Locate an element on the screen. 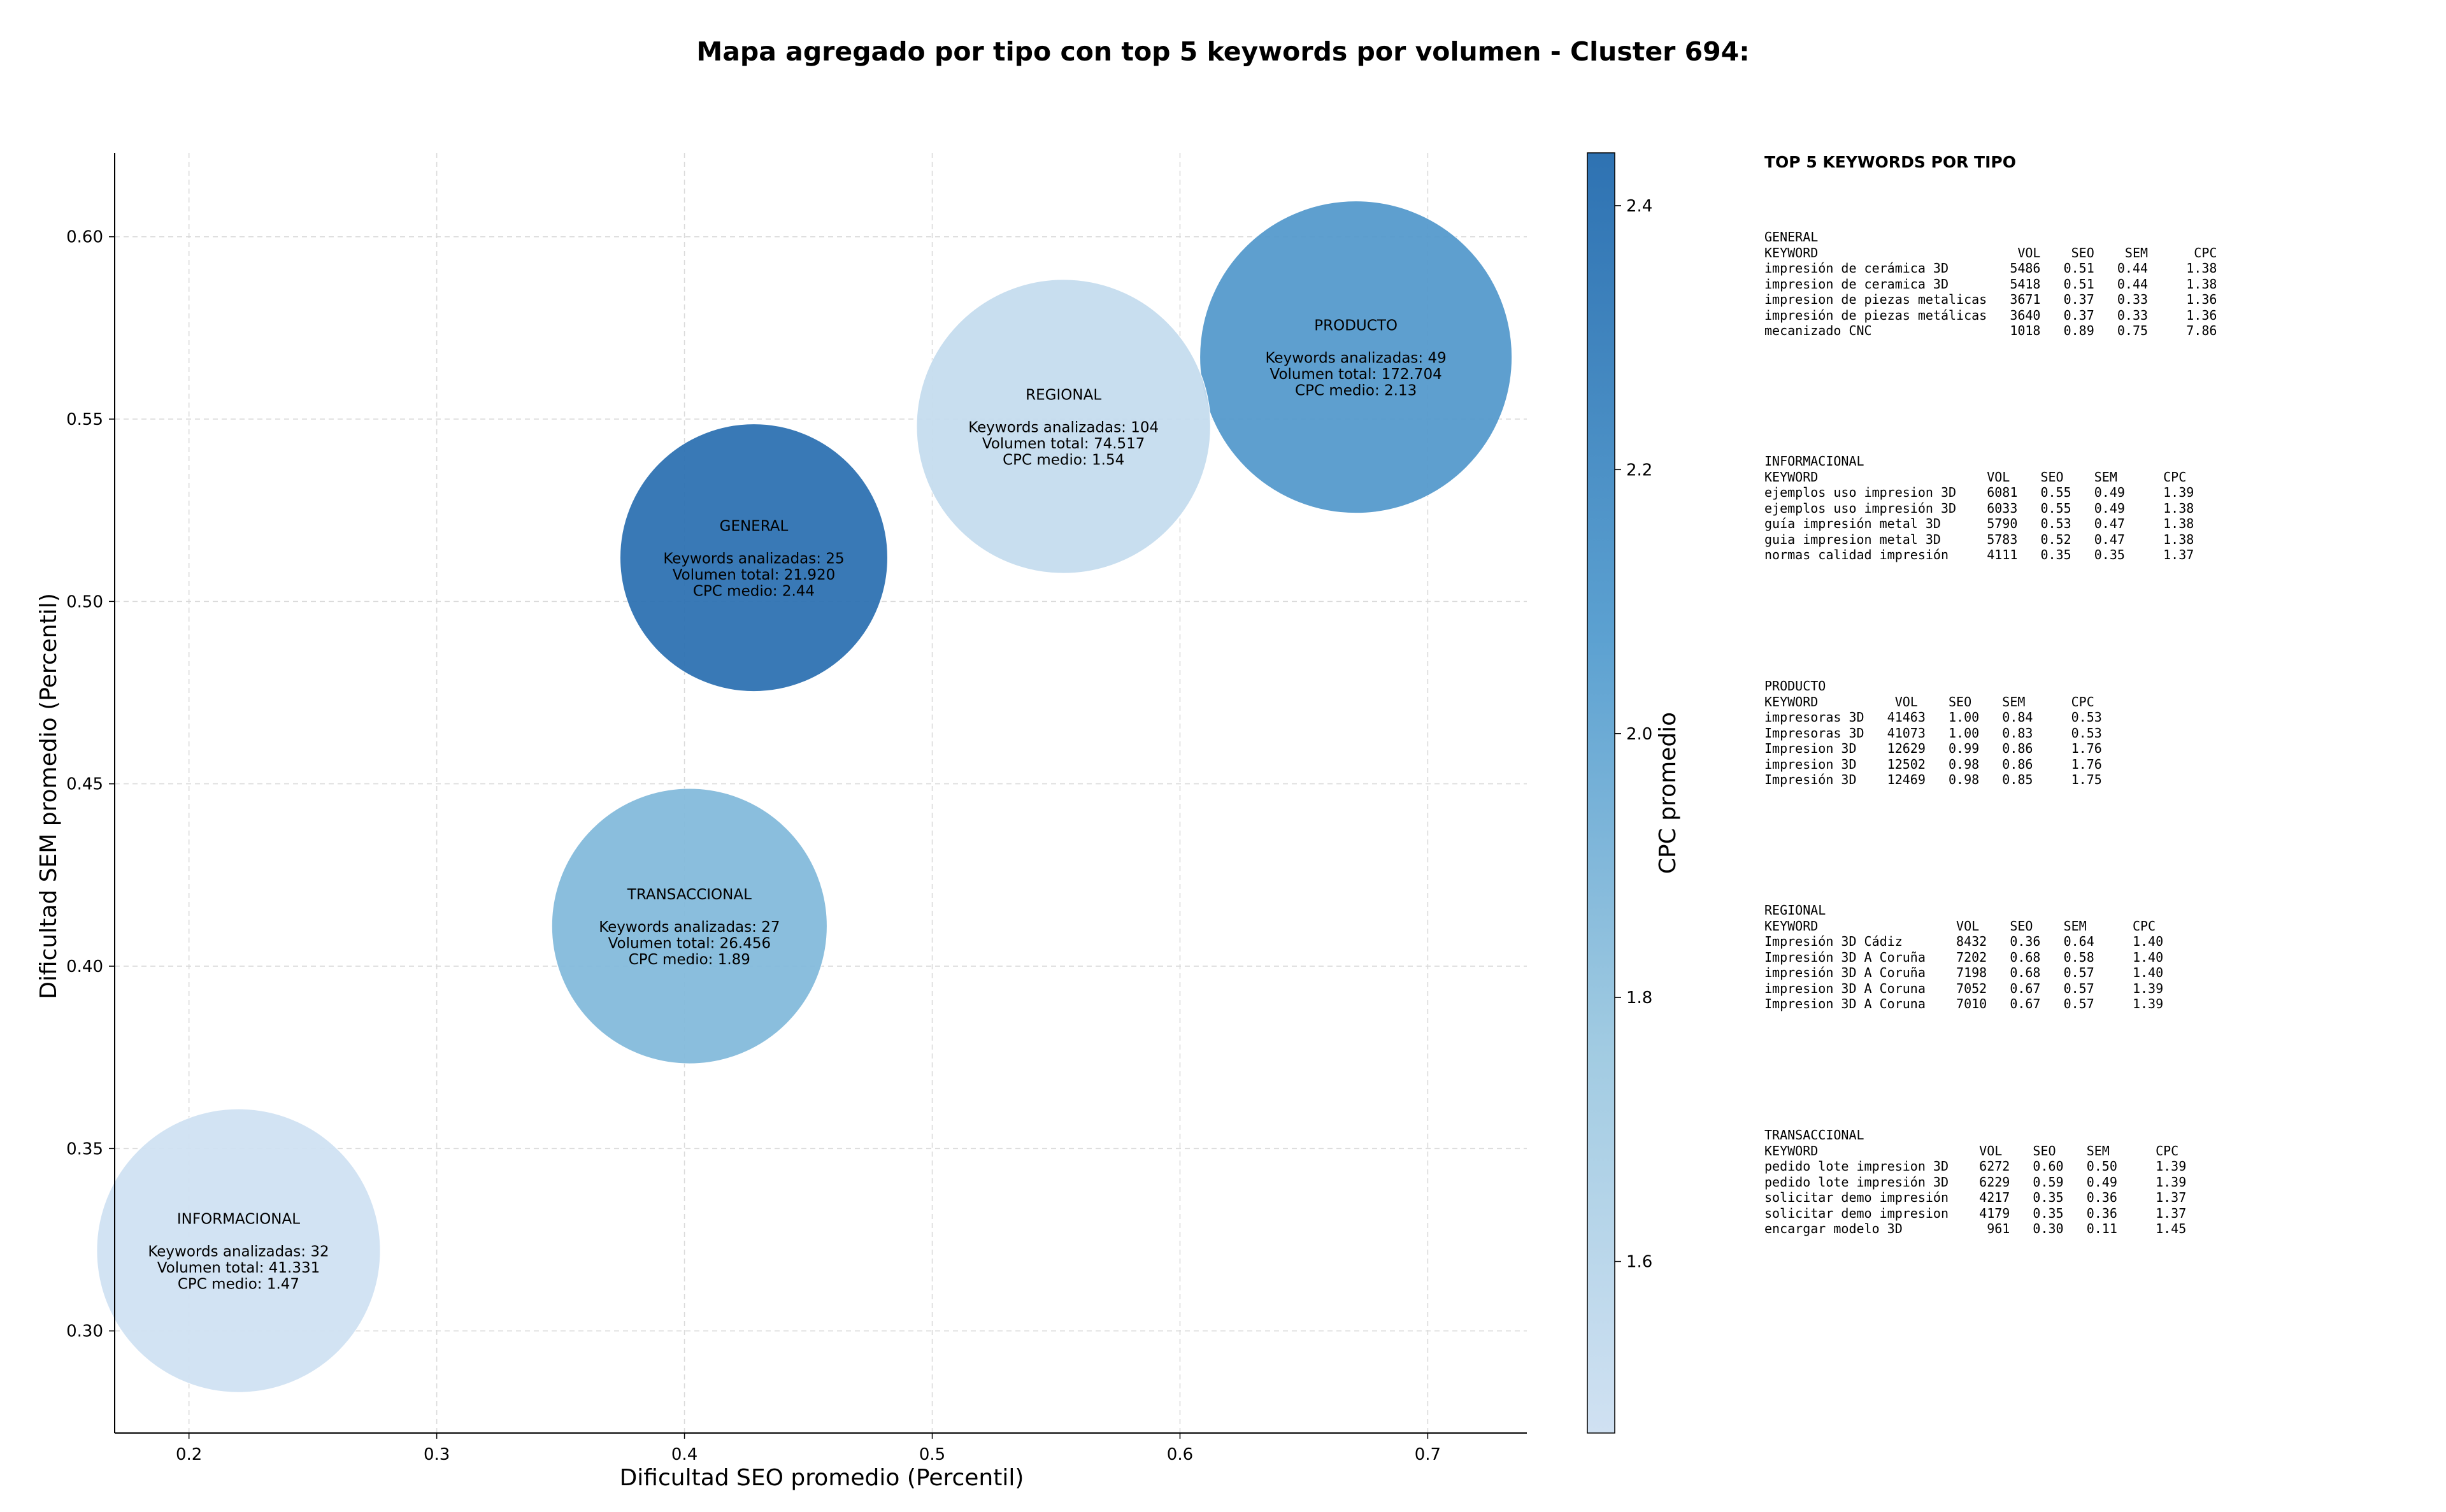 Image resolution: width=2446 pixels, height=1512 pixels. x-tick-label: 0.6 is located at coordinates (1180, 1454).